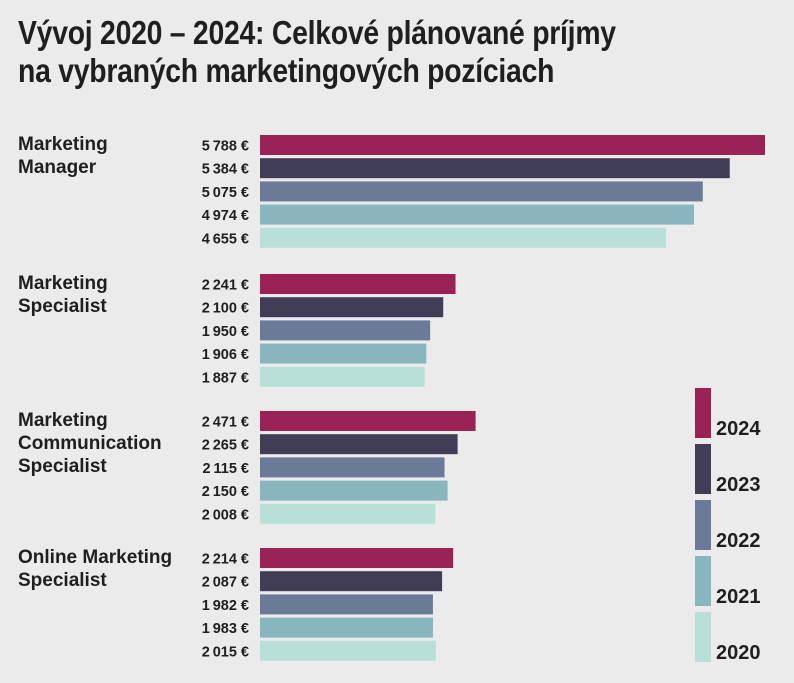  Describe the element at coordinates (225, 170) in the screenshot. I see `value-label: 5 384 €` at that location.